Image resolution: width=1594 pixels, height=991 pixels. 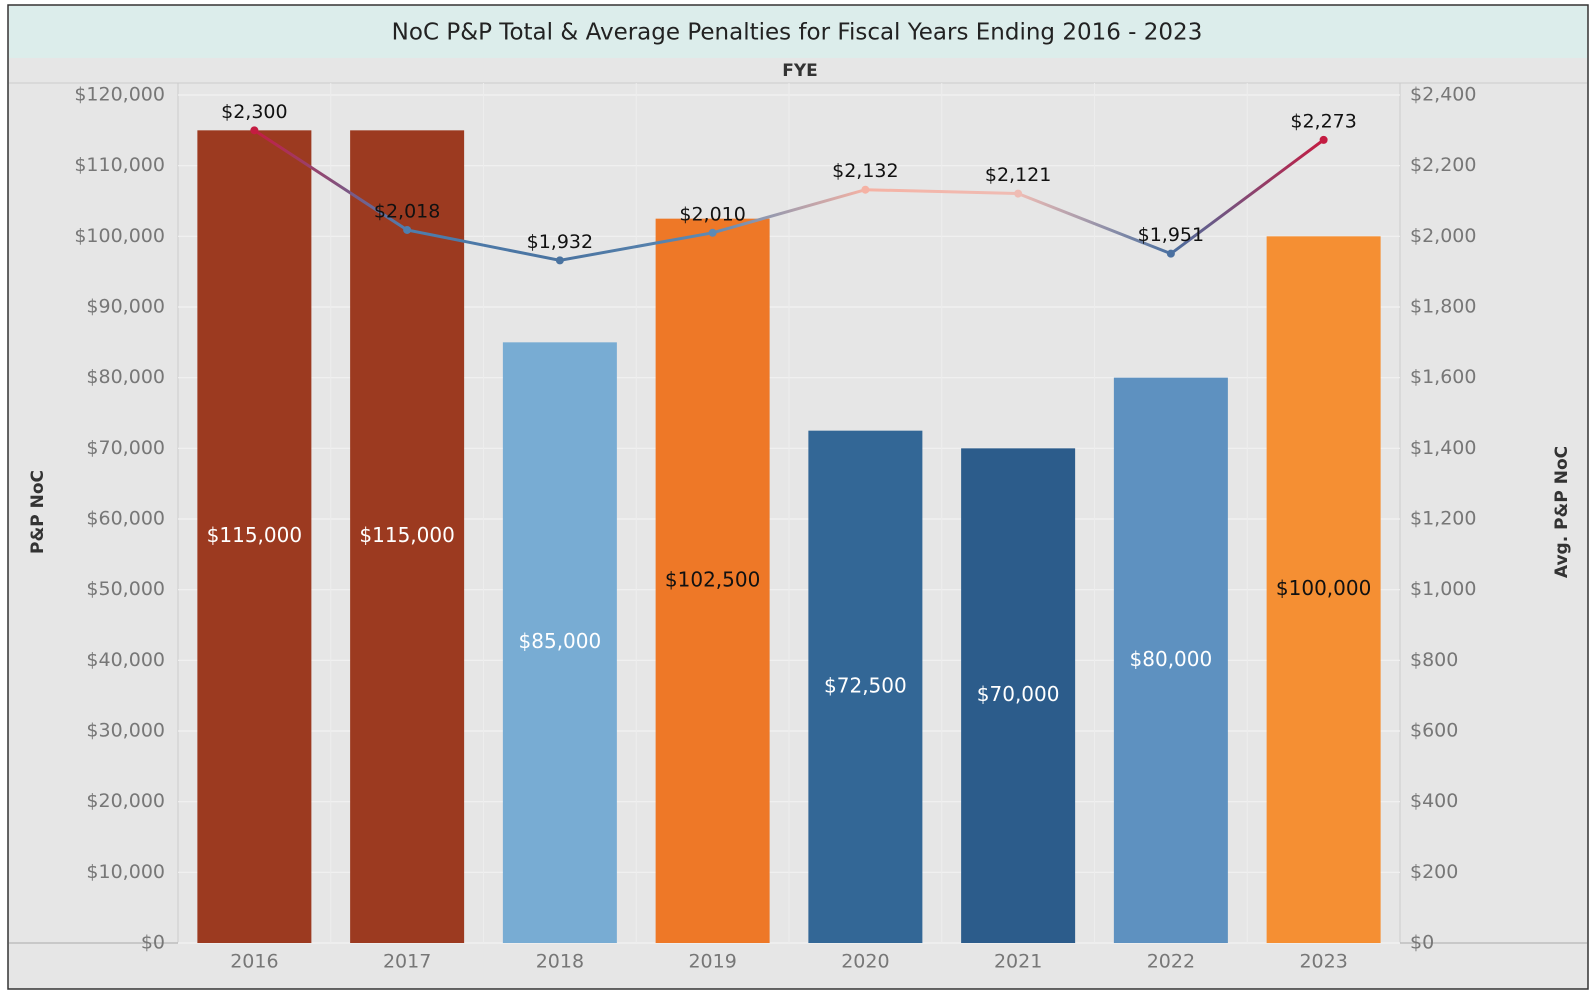 What do you see at coordinates (125, 660) in the screenshot?
I see `y-tick-label: $40,000` at bounding box center [125, 660].